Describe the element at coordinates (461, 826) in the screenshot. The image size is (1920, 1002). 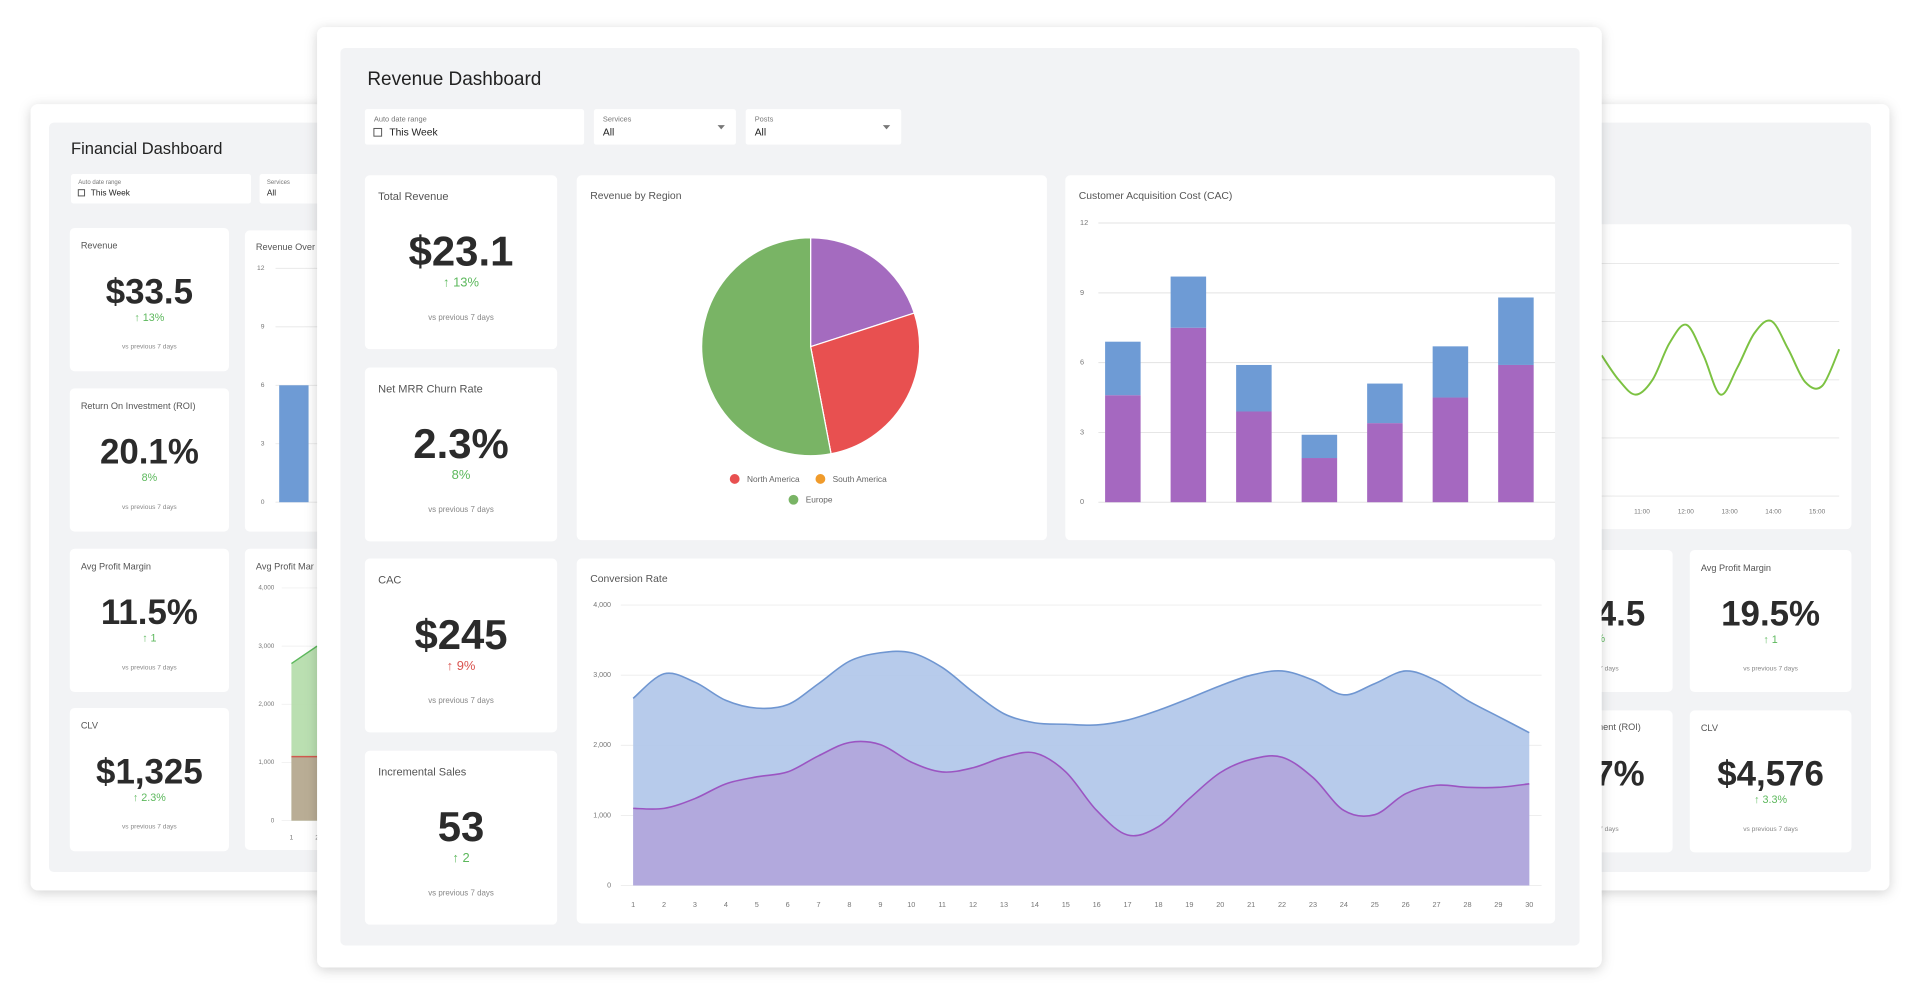
I see `kpi-value: 53` at that location.